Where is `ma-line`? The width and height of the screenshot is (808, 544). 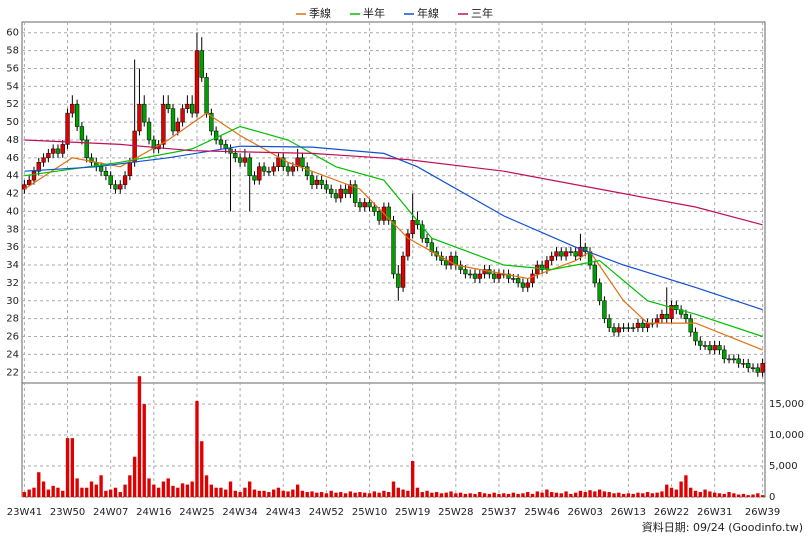 ma-line is located at coordinates (393, 182).